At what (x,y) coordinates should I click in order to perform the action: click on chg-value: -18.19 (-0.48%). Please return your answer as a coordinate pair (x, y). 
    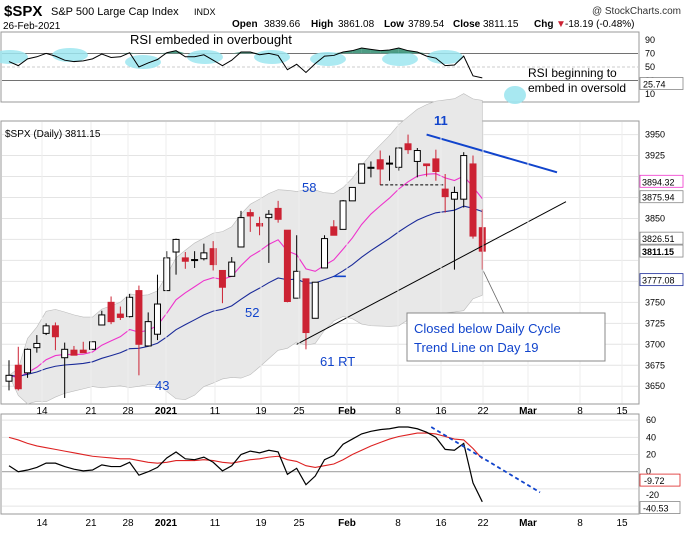
    Looking at the image, I should click on (599, 24).